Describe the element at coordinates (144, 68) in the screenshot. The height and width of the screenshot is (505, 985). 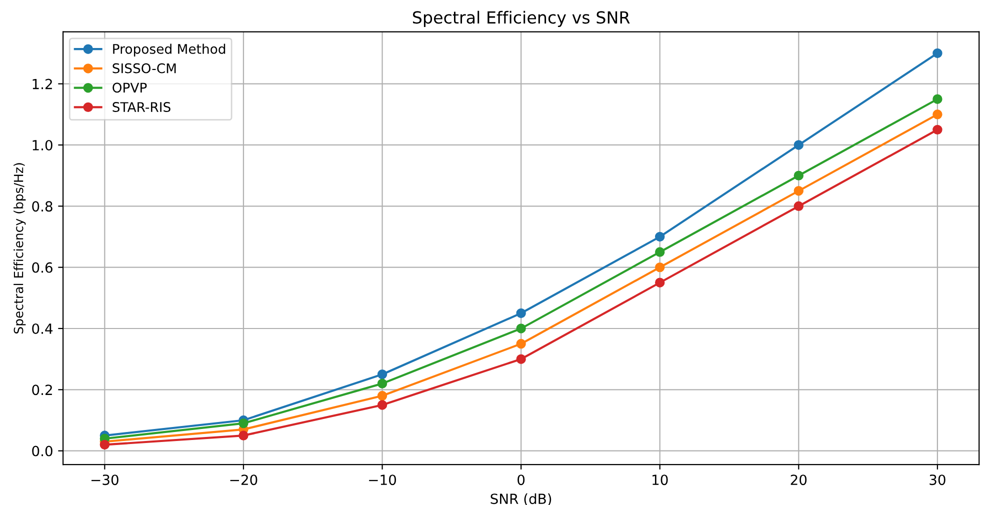
I see `legend-label: SISSO-CM` at that location.